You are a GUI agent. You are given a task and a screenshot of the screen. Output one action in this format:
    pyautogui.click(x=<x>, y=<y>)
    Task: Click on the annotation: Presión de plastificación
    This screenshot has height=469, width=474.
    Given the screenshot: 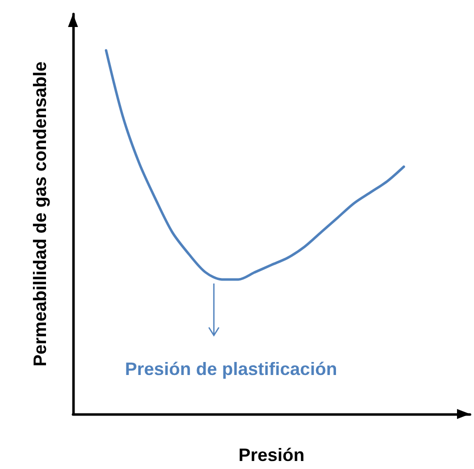 What is the action you would take?
    pyautogui.click(x=231, y=369)
    